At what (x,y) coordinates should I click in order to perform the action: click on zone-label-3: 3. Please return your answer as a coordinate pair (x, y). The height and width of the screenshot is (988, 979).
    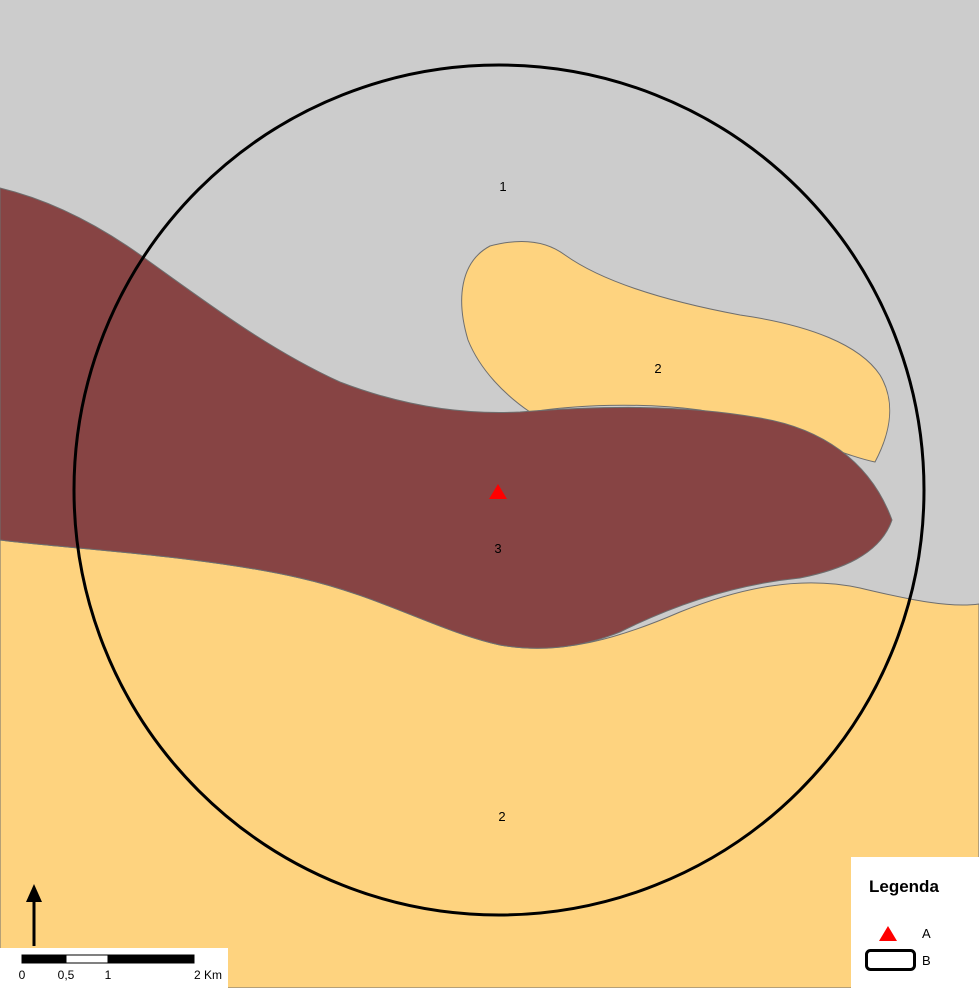
    Looking at the image, I should click on (497, 548).